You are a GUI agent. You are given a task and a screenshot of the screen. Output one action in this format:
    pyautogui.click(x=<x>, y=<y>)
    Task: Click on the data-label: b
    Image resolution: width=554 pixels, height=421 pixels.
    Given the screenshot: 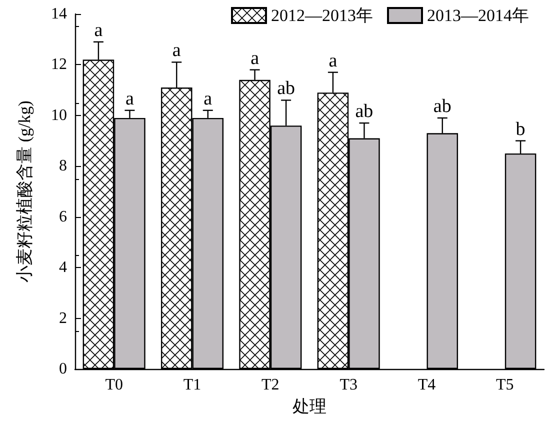 What is the action you would take?
    pyautogui.click(x=521, y=129)
    